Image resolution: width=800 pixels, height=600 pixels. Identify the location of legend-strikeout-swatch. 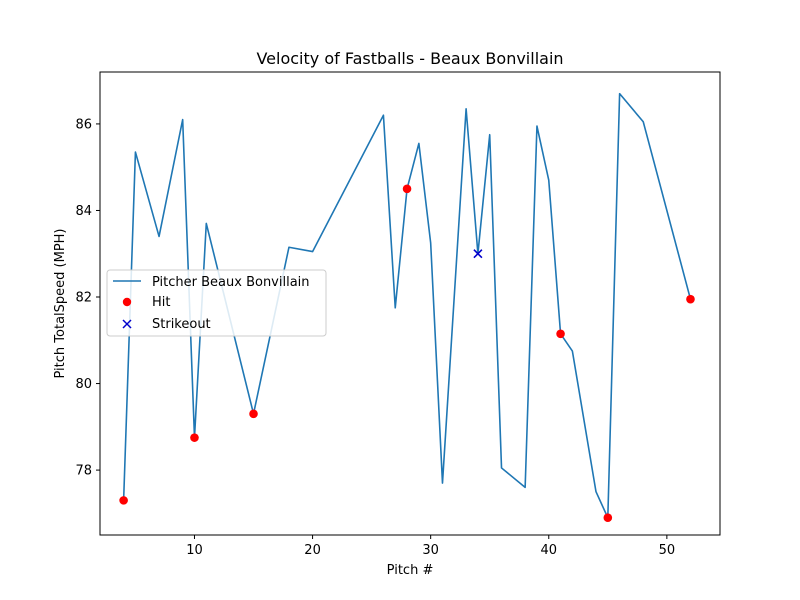
(127, 324).